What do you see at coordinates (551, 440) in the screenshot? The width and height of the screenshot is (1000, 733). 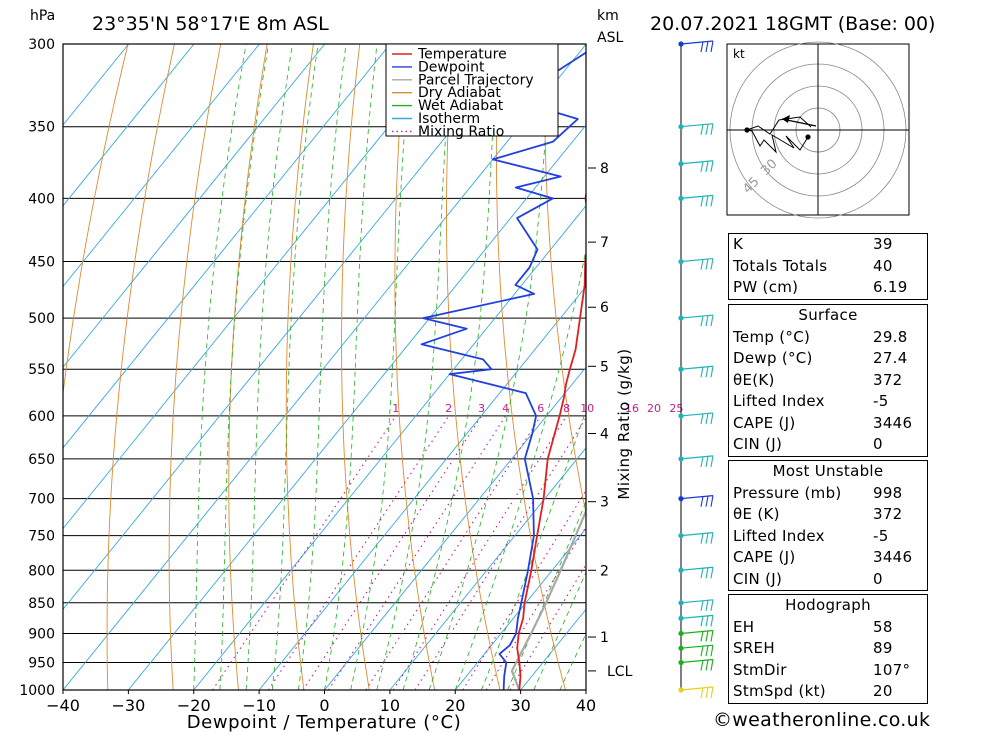 I see `temperature-line` at bounding box center [551, 440].